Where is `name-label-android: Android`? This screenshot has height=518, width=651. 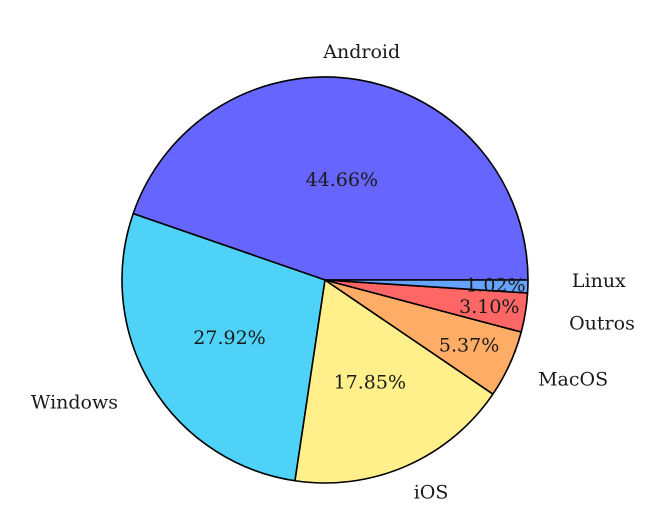 name-label-android: Android is located at coordinates (361, 52).